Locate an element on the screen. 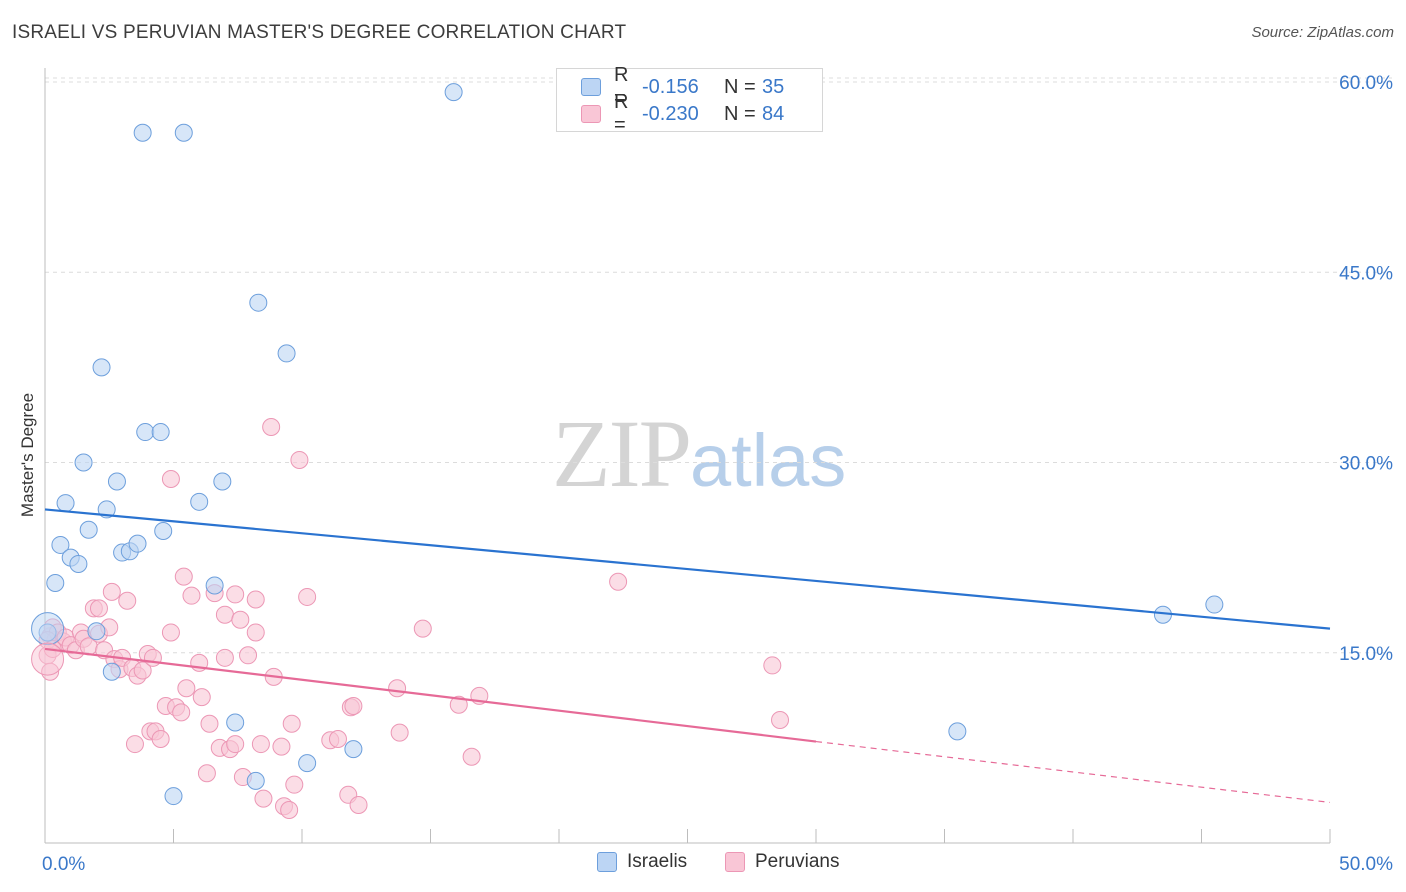 This screenshot has height=892, width=1406. peruvians-trend-line is located at coordinates (430, 695).